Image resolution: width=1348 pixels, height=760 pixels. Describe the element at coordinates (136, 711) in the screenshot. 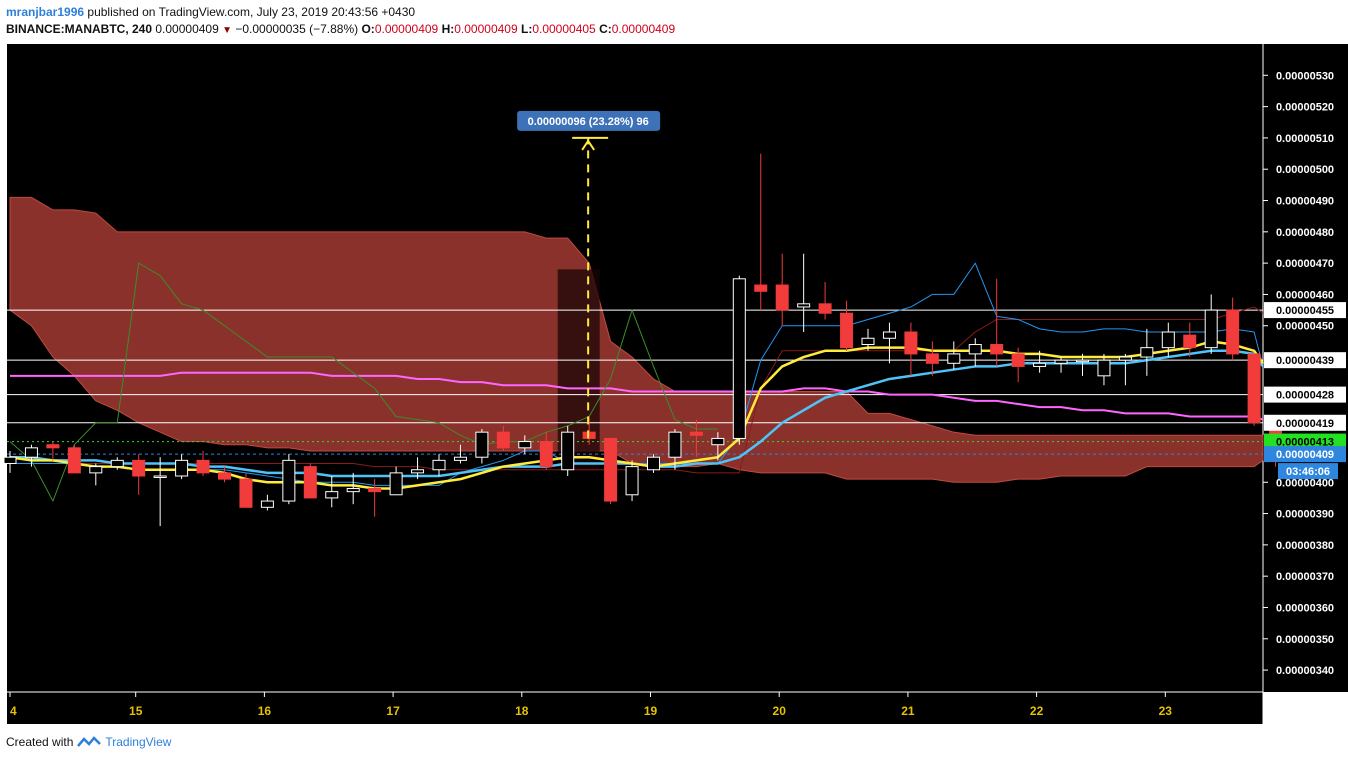

I see `date-label: 15` at that location.